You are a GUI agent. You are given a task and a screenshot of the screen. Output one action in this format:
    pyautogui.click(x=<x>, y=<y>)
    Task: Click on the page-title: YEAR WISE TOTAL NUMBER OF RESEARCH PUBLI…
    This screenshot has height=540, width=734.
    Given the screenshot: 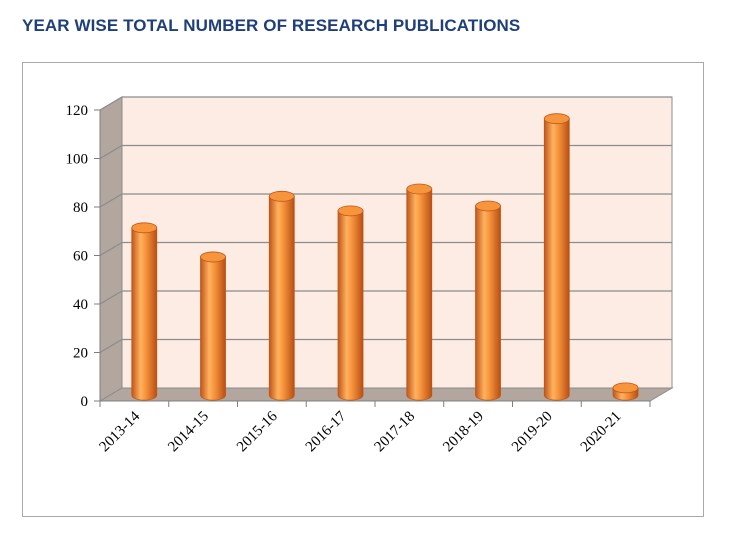 What is the action you would take?
    pyautogui.click(x=271, y=25)
    